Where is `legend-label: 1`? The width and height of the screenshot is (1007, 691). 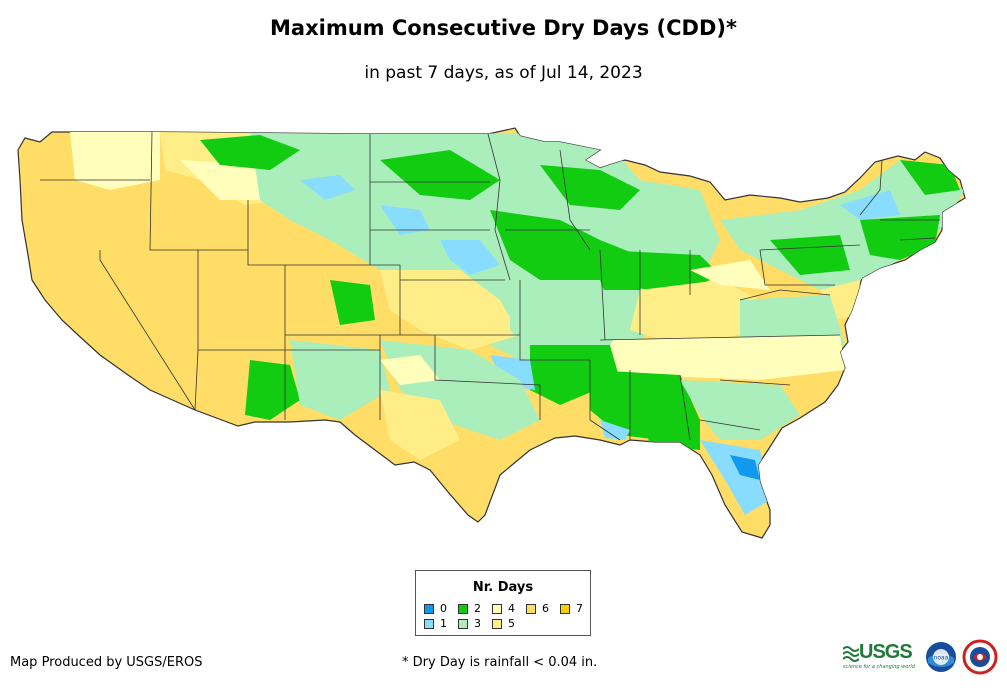
legend-label: 1 is located at coordinates (443, 623).